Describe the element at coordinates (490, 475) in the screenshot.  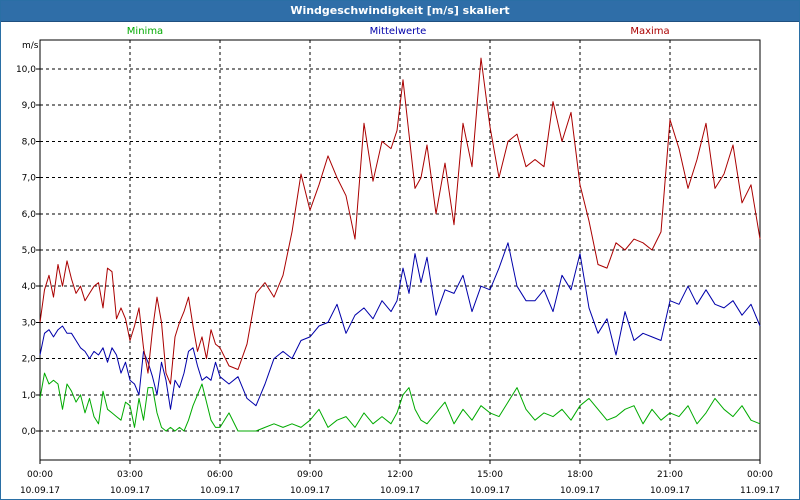
I see `x-tick-time-label: 15:00` at that location.